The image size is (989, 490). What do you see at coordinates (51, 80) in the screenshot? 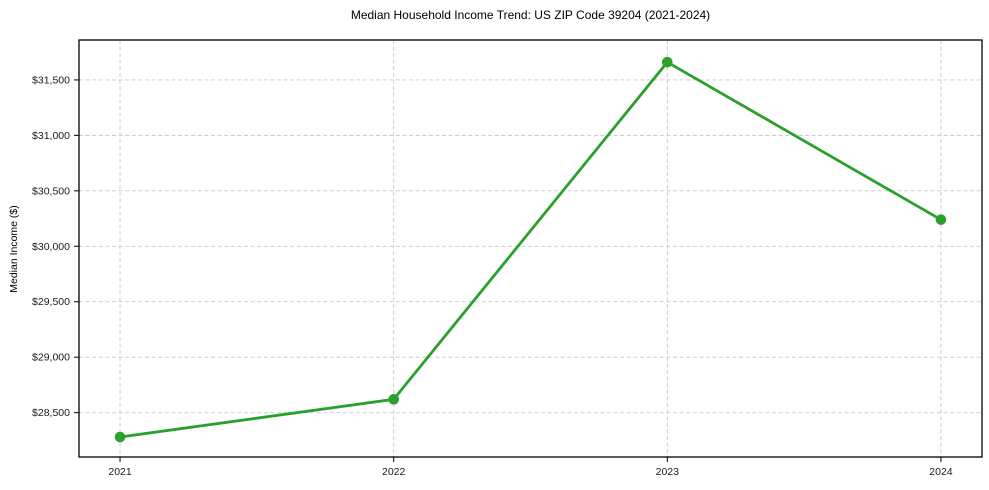
I see `y-tick-label: $31,500` at bounding box center [51, 80].